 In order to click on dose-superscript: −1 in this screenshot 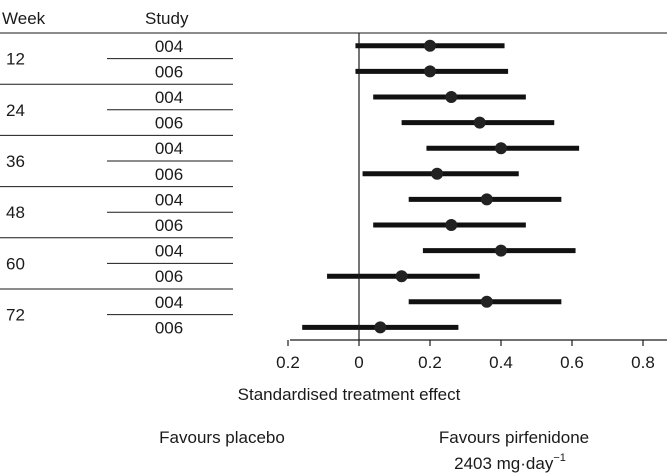, I will do `click(559, 458)`.